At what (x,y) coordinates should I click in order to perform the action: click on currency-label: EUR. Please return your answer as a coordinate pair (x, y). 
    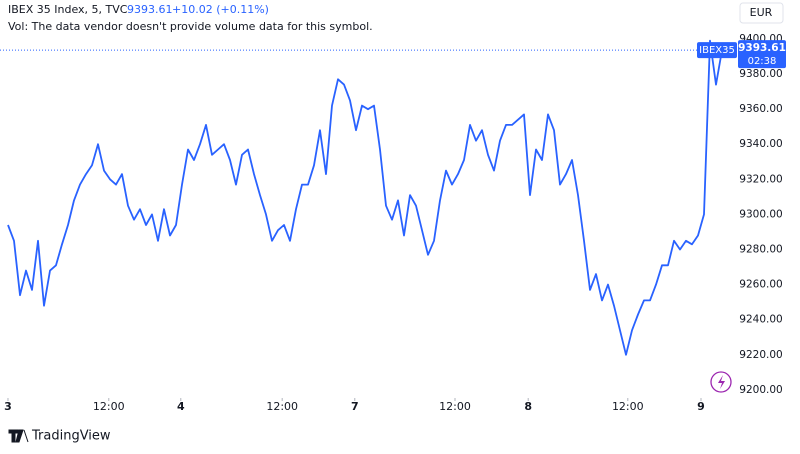
    Looking at the image, I should click on (761, 12).